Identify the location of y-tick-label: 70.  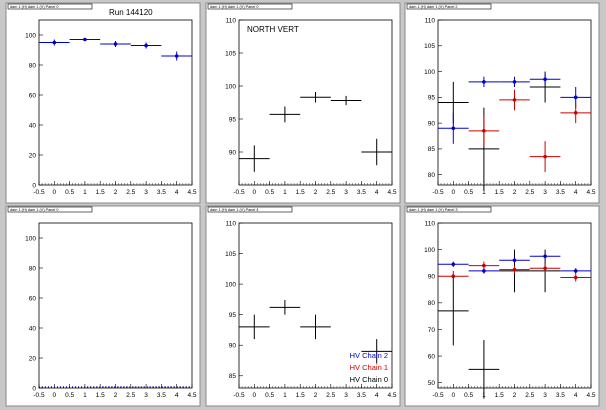
(432, 330).